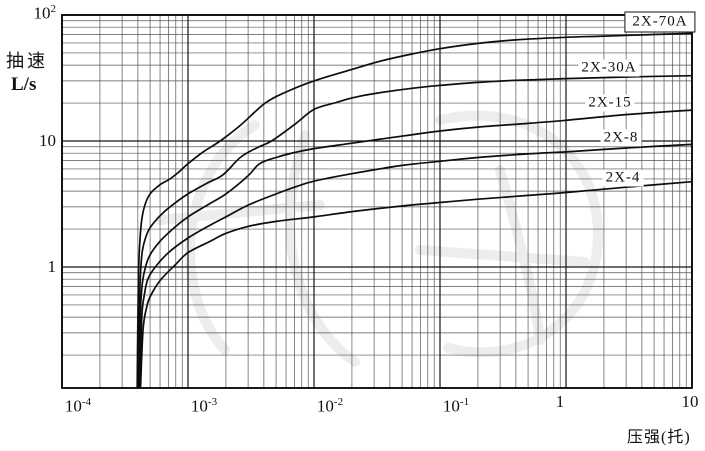 Image resolution: width=705 pixels, height=451 pixels. What do you see at coordinates (47, 140) in the screenshot?
I see `y-tick-label: 10` at bounding box center [47, 140].